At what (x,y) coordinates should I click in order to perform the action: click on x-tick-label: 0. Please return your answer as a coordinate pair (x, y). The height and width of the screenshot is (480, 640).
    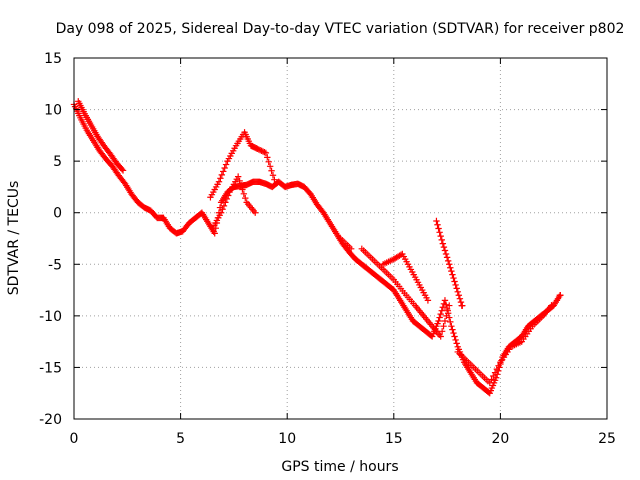
    Looking at the image, I should click on (74, 439).